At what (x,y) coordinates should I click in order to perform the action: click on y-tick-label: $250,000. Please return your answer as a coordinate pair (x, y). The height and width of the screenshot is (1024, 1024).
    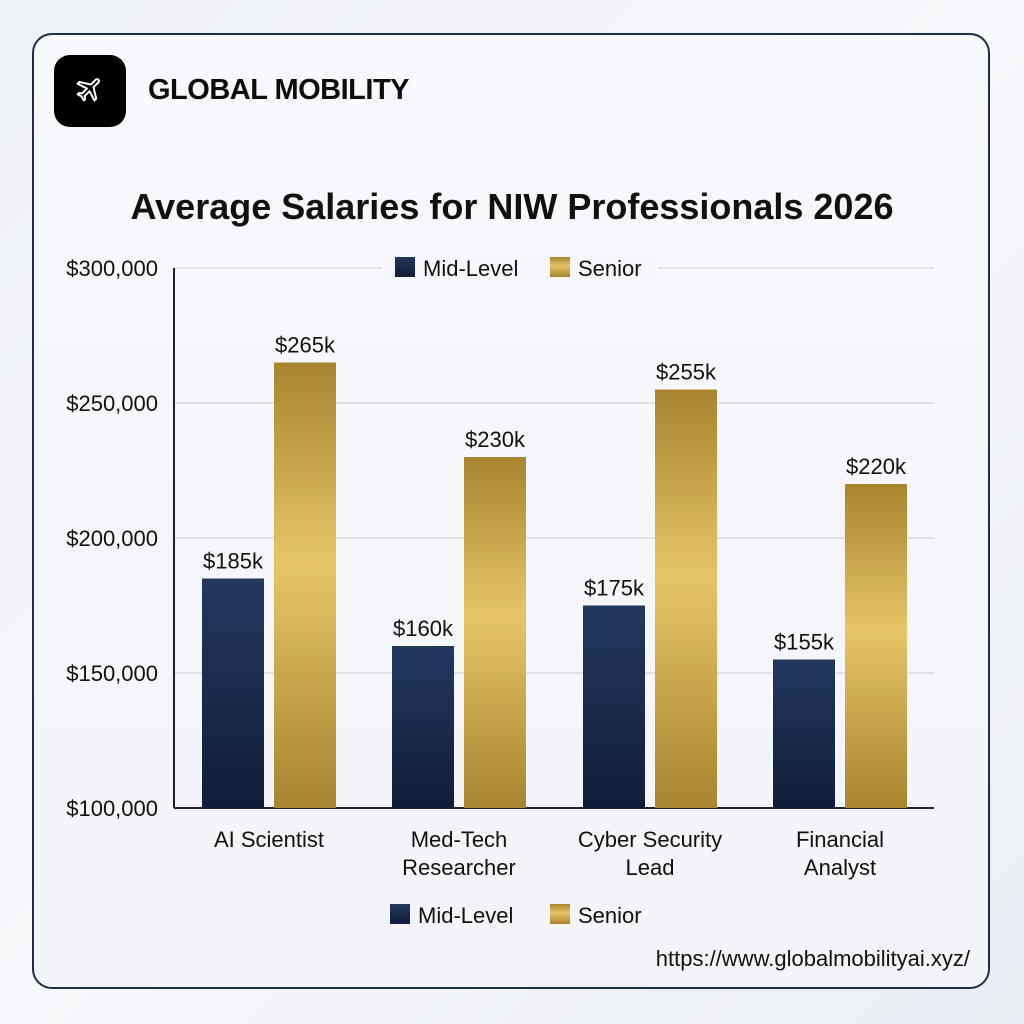
    Looking at the image, I should click on (112, 403).